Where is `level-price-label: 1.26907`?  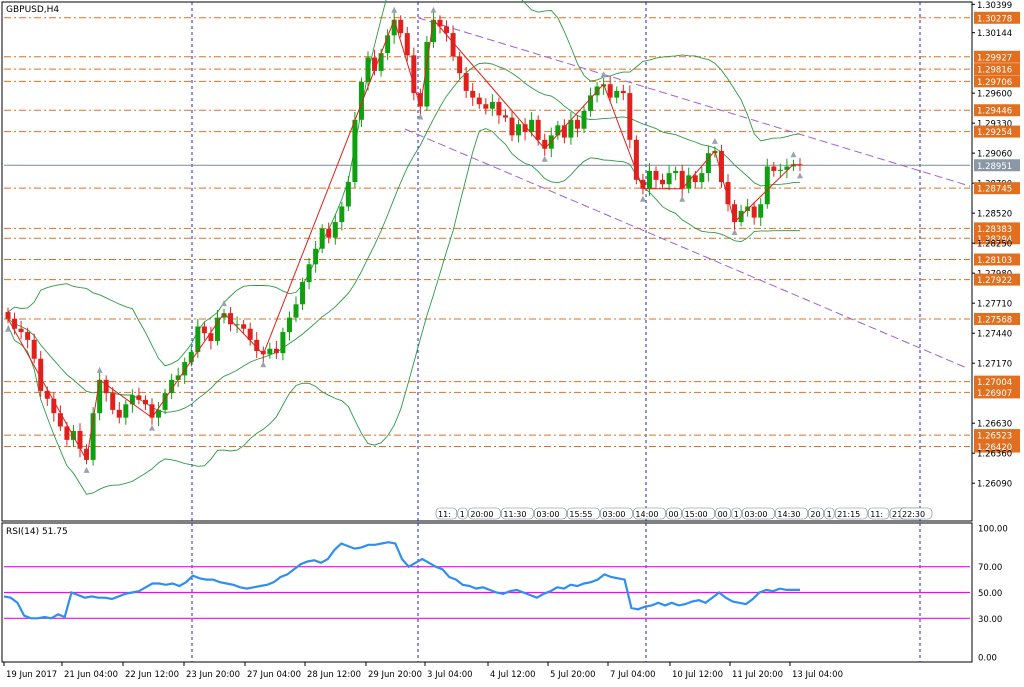
level-price-label: 1.26907 is located at coordinates (994, 394).